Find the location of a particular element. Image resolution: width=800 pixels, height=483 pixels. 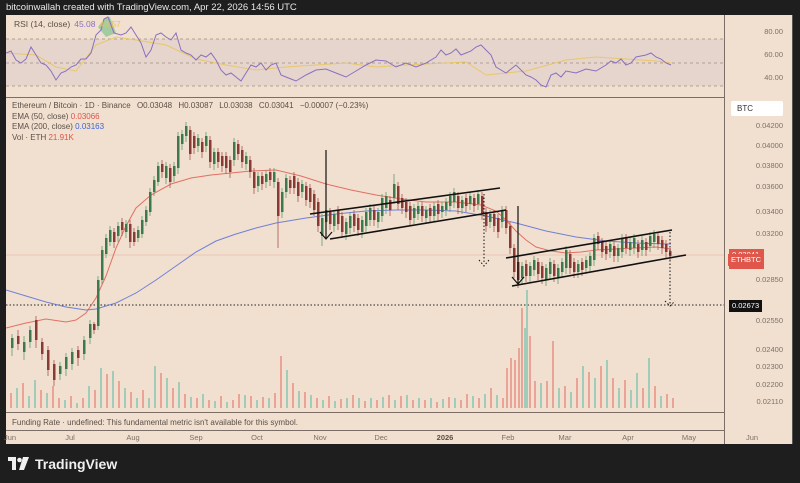

symbol-label: Ethereum / Bitcoin · 1D · Binance is located at coordinates (71, 105).